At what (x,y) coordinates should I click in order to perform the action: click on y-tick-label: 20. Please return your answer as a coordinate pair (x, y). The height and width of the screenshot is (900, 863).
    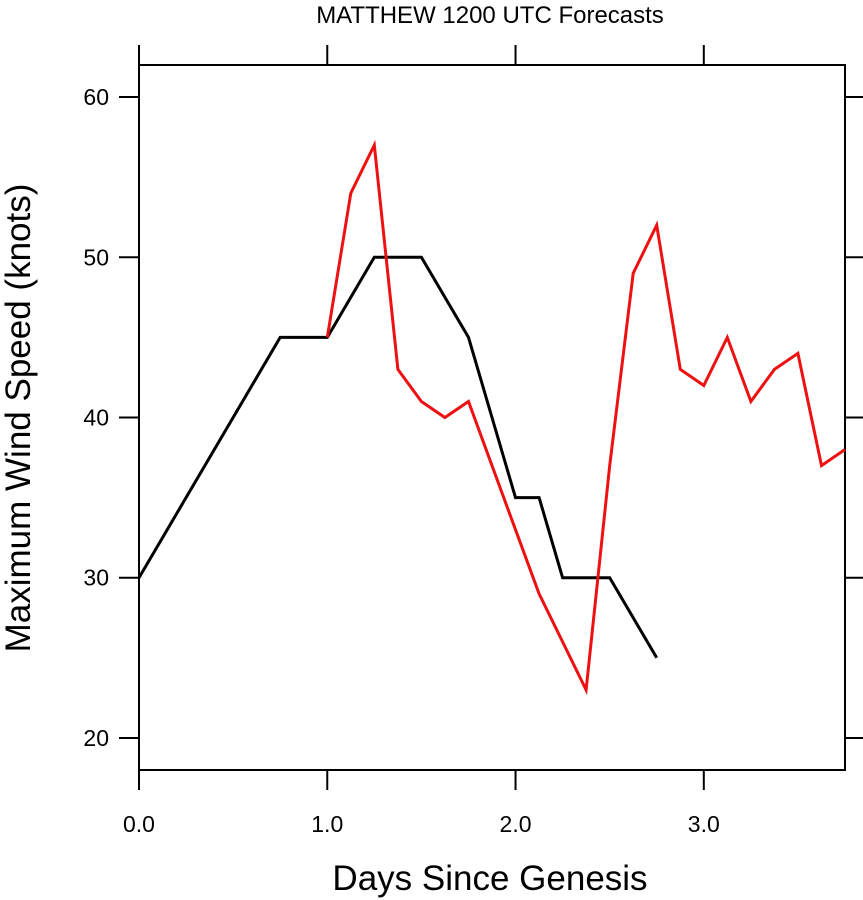
    Looking at the image, I should click on (96, 738).